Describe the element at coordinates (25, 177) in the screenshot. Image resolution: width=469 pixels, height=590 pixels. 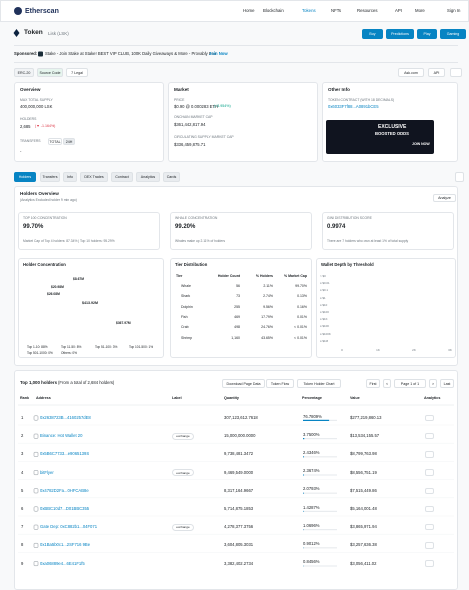
I see `tab: Holders` at that location.